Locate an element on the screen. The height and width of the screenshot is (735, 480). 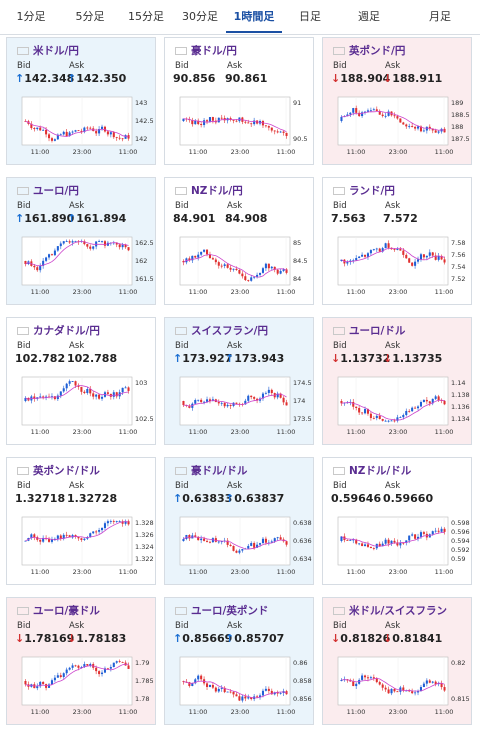
flag-au-icon is located at coordinates (181, 51).